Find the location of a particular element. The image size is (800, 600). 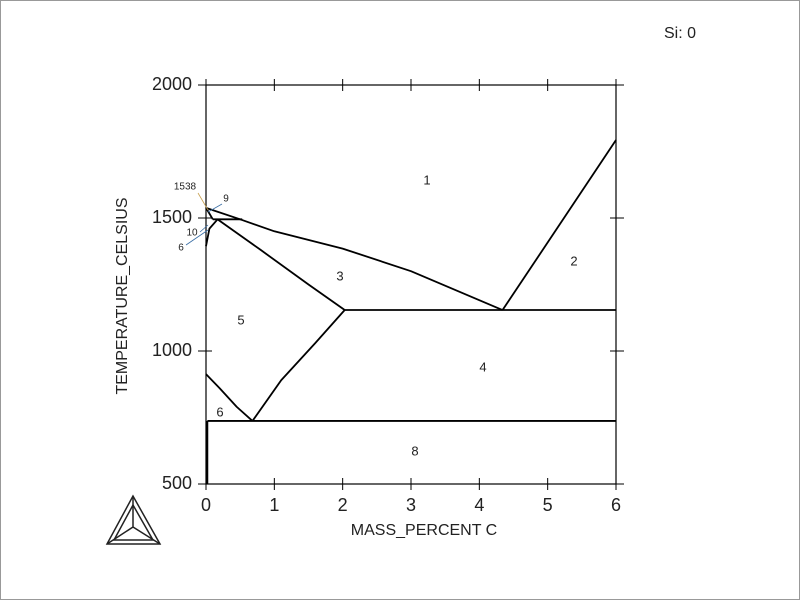

point-label: 6 is located at coordinates (181, 248).